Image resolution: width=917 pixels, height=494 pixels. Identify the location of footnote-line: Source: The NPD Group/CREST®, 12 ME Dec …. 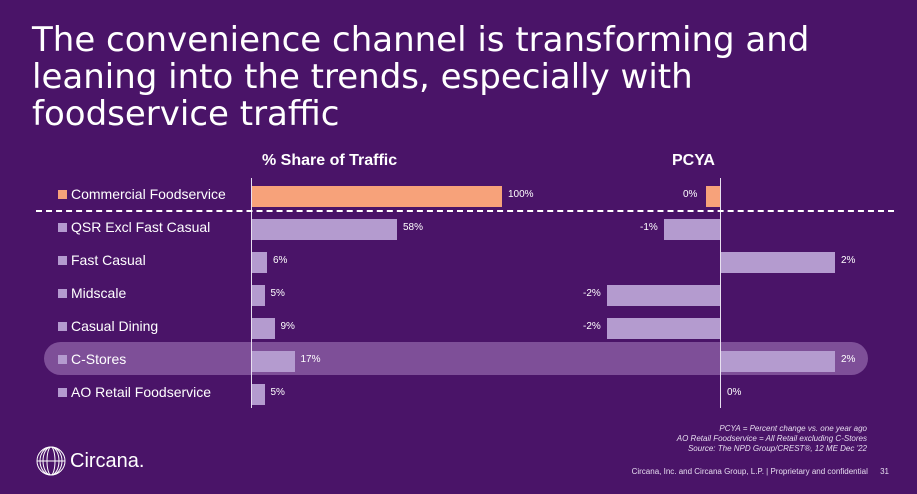
(777, 448).